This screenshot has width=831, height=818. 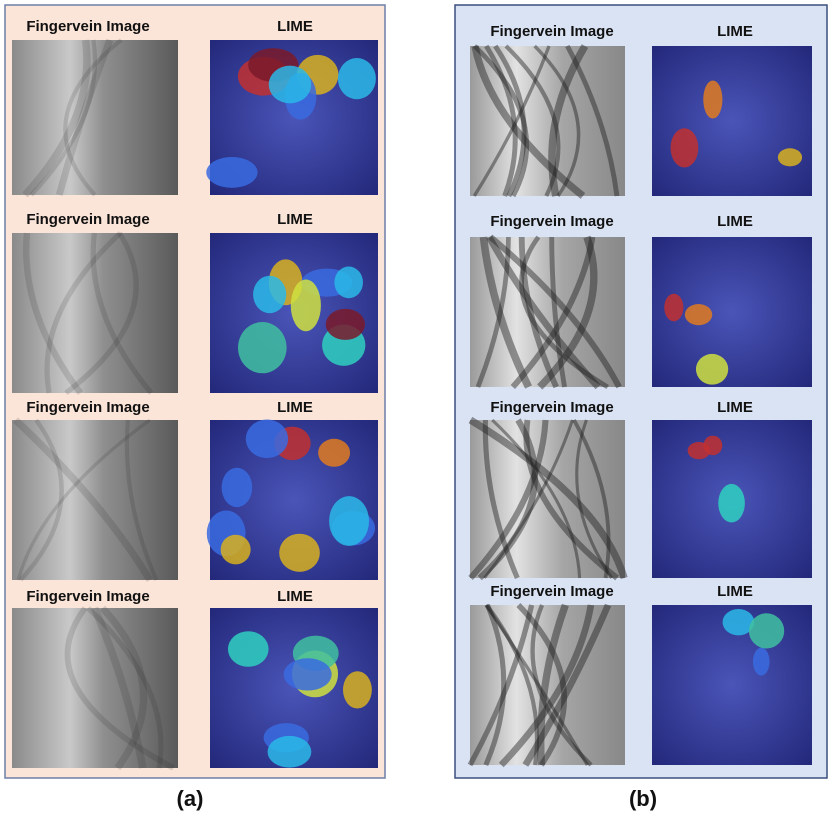 What do you see at coordinates (643, 798) in the screenshot?
I see `panel-caption: (b)` at bounding box center [643, 798].